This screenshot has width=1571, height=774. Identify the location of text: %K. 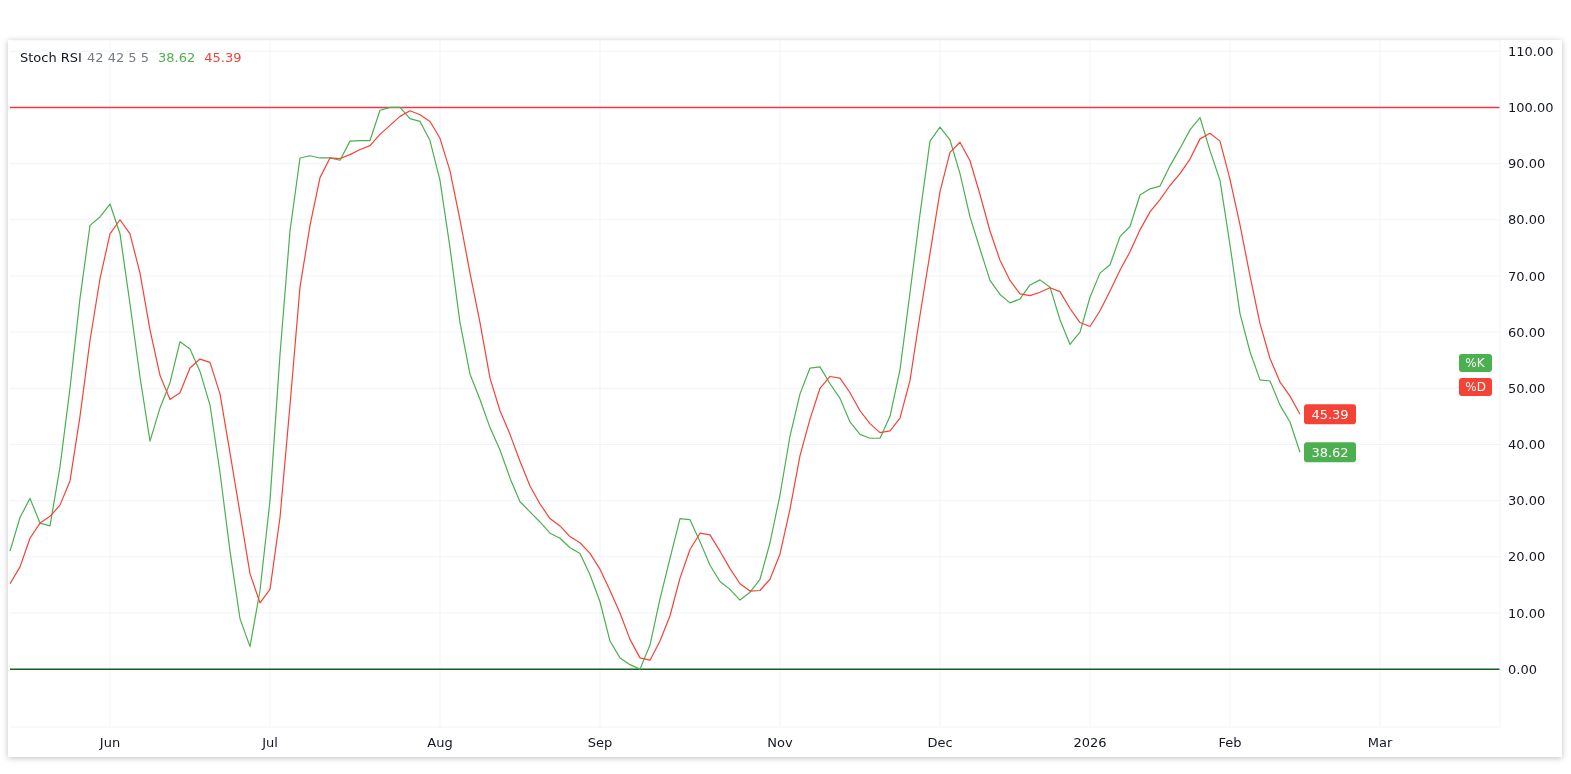
(1475, 362).